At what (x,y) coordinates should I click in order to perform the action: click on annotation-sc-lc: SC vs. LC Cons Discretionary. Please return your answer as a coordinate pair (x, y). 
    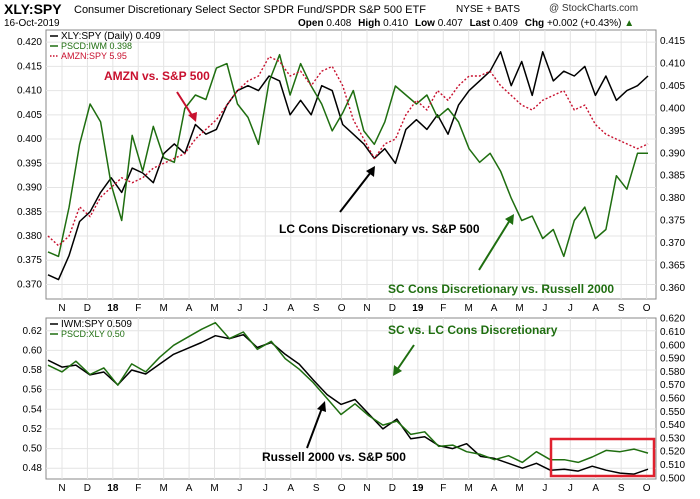
    Looking at the image, I should click on (473, 330).